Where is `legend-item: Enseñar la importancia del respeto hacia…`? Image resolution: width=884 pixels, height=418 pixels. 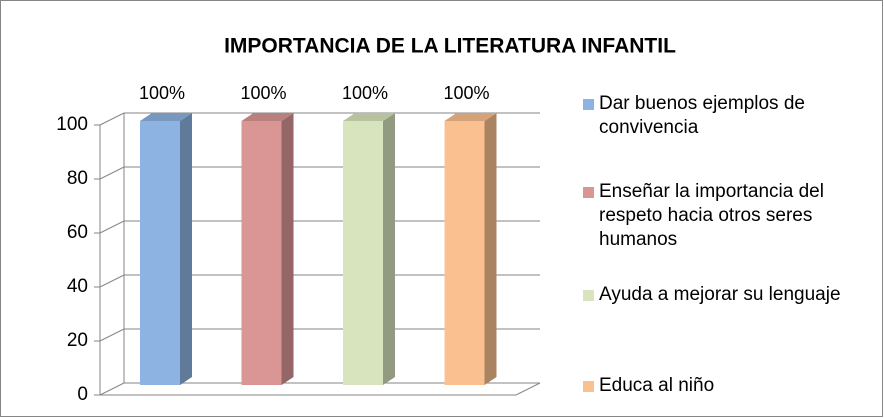 legend-item: Enseñar la importancia del respeto hacia… is located at coordinates (733, 216).